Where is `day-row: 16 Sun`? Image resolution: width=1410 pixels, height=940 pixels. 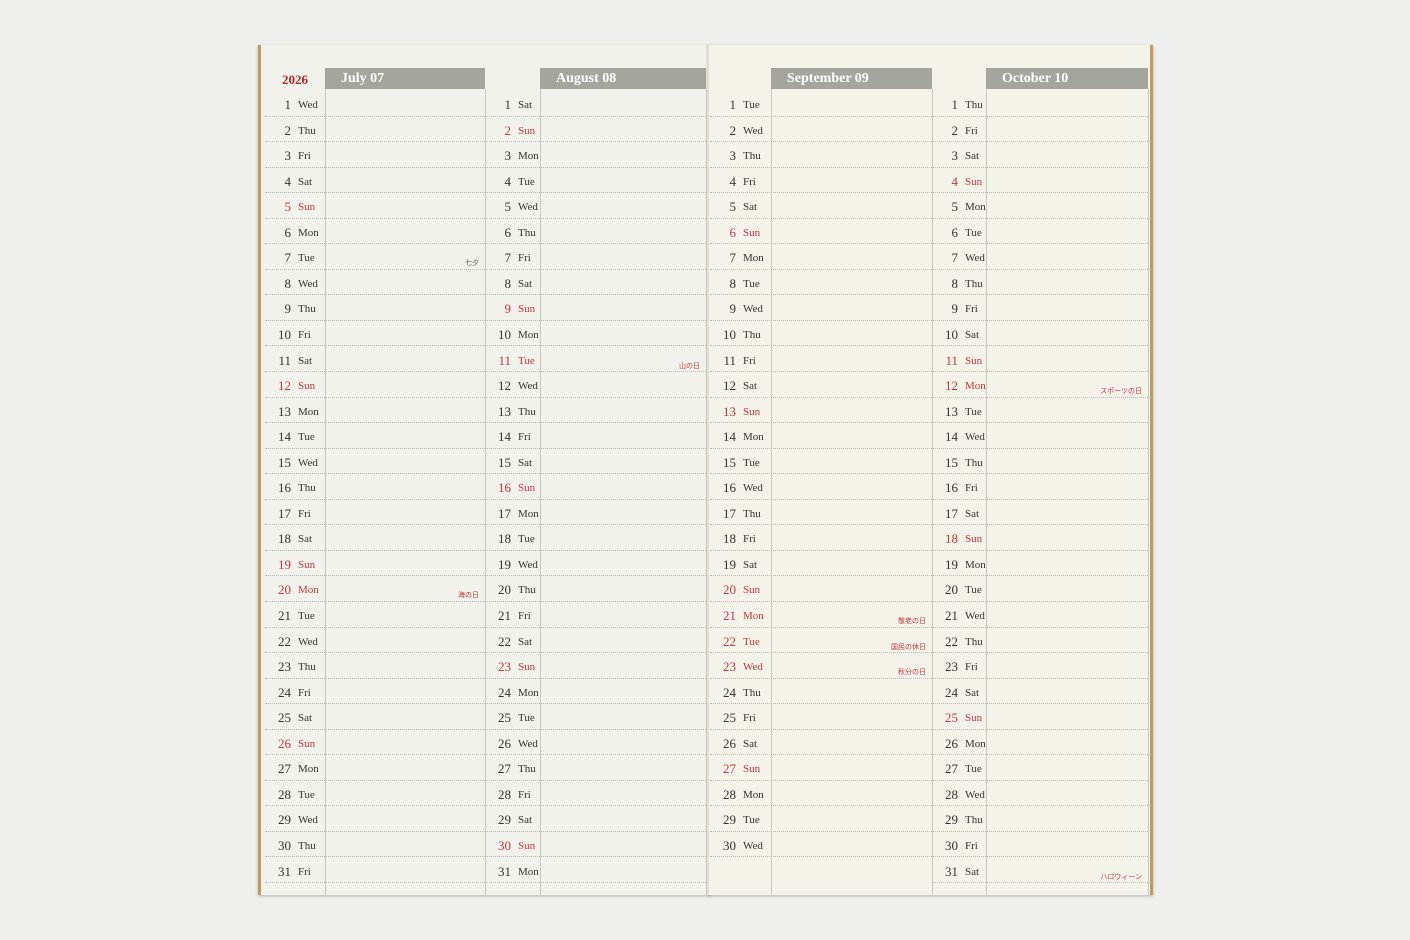 day-row: 16 Sun is located at coordinates (595, 487).